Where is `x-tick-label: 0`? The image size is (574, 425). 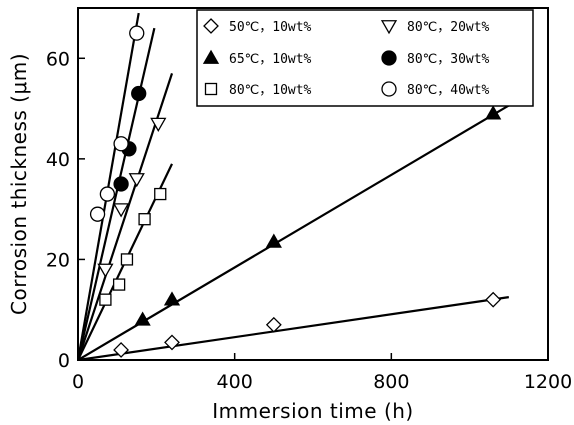 x-tick-label: 0 is located at coordinates (78, 382).